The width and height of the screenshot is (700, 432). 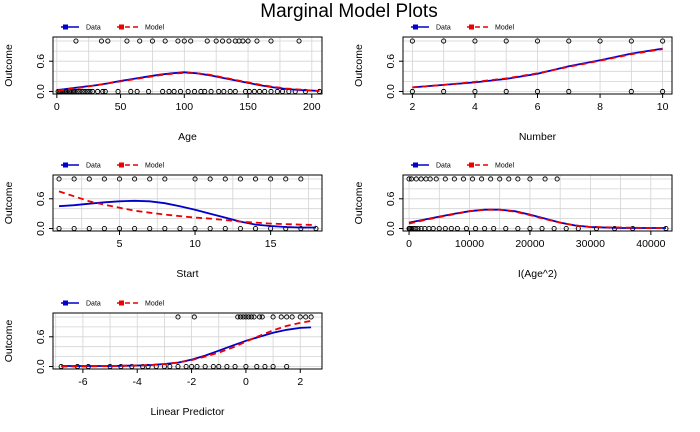 What do you see at coordinates (185, 107) in the screenshot?
I see `x-tick-label: 100` at bounding box center [185, 107].